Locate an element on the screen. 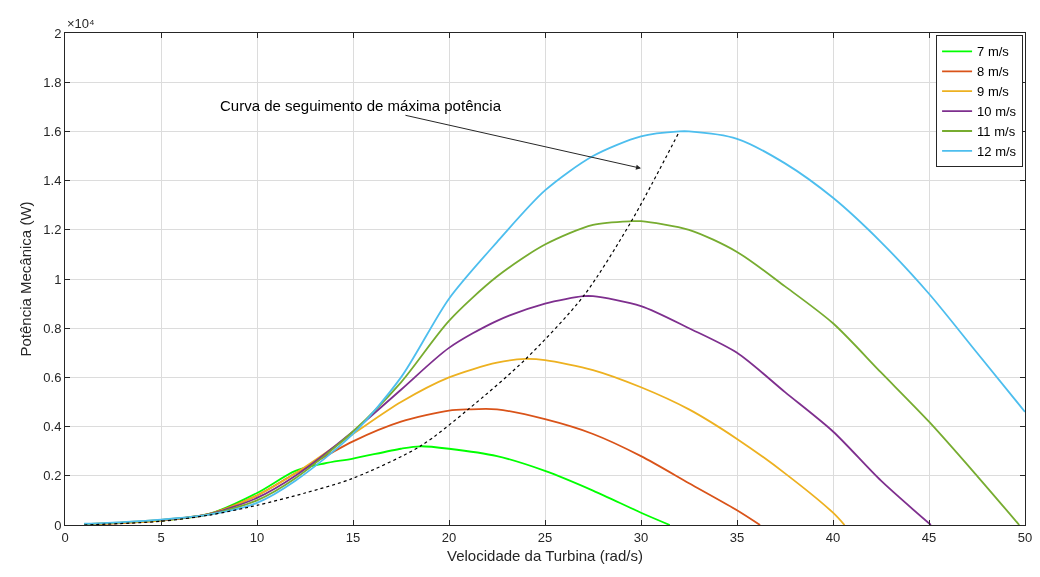 The width and height of the screenshot is (1040, 577). legend-label: 10 m/s is located at coordinates (997, 112).